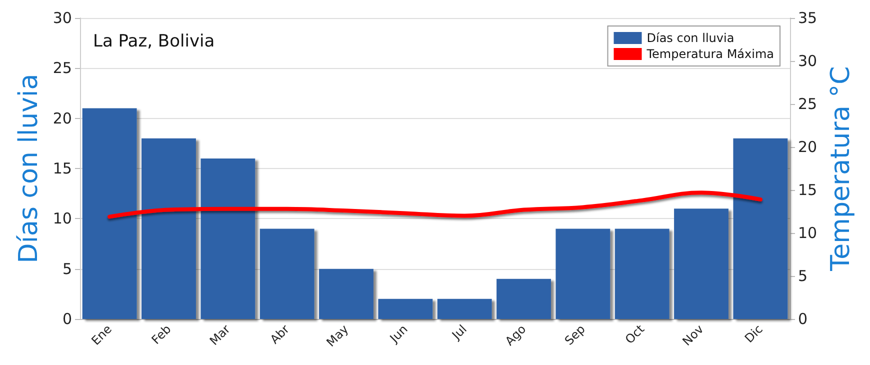  Describe the element at coordinates (808, 233) in the screenshot. I see `y2-tick-label: 10` at that location.